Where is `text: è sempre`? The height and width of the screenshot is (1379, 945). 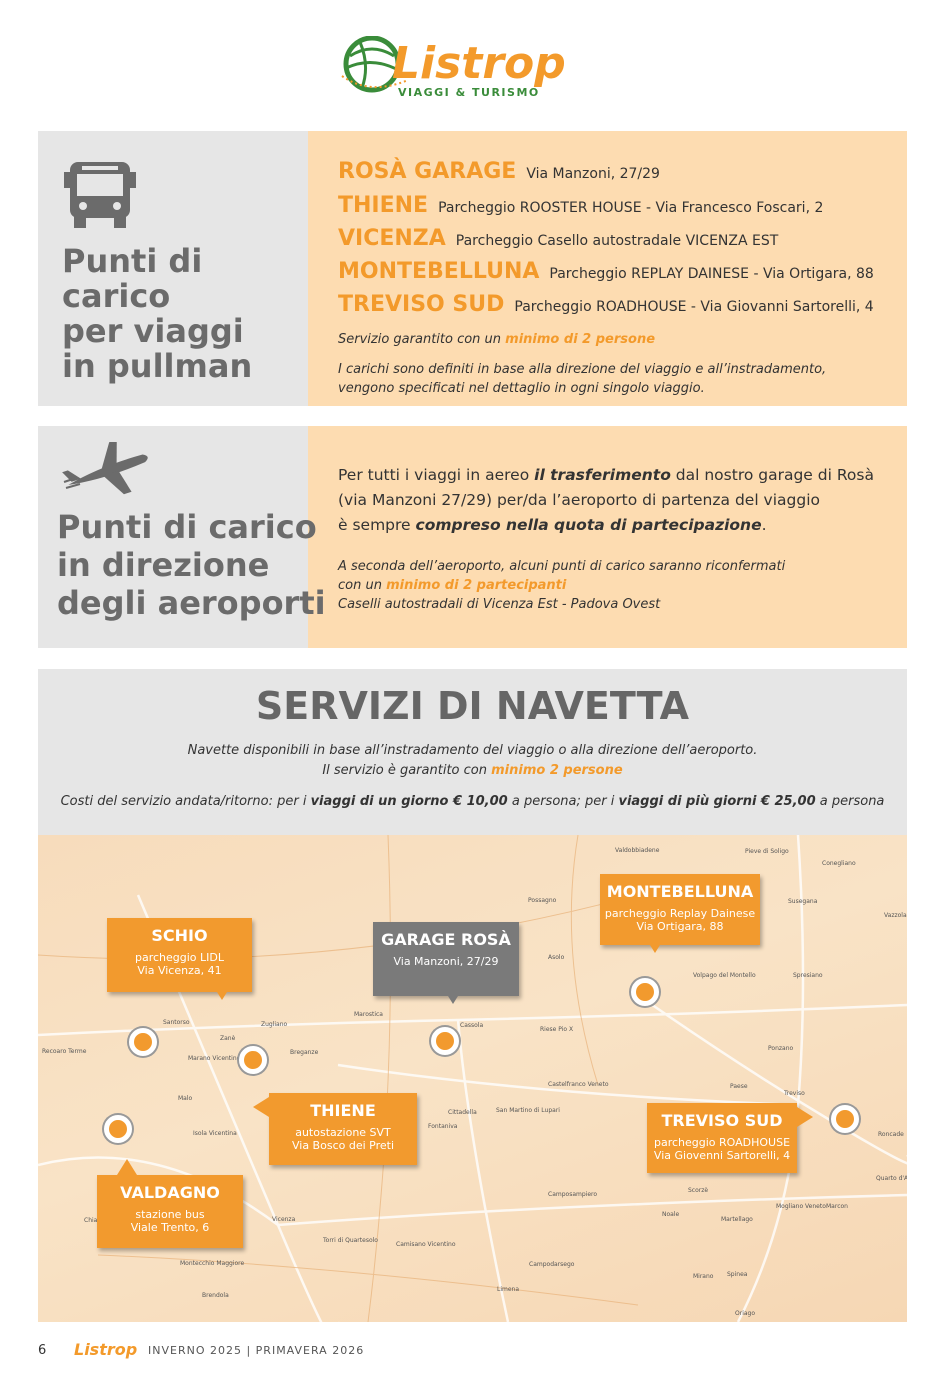 text: è sempre is located at coordinates (377, 525).